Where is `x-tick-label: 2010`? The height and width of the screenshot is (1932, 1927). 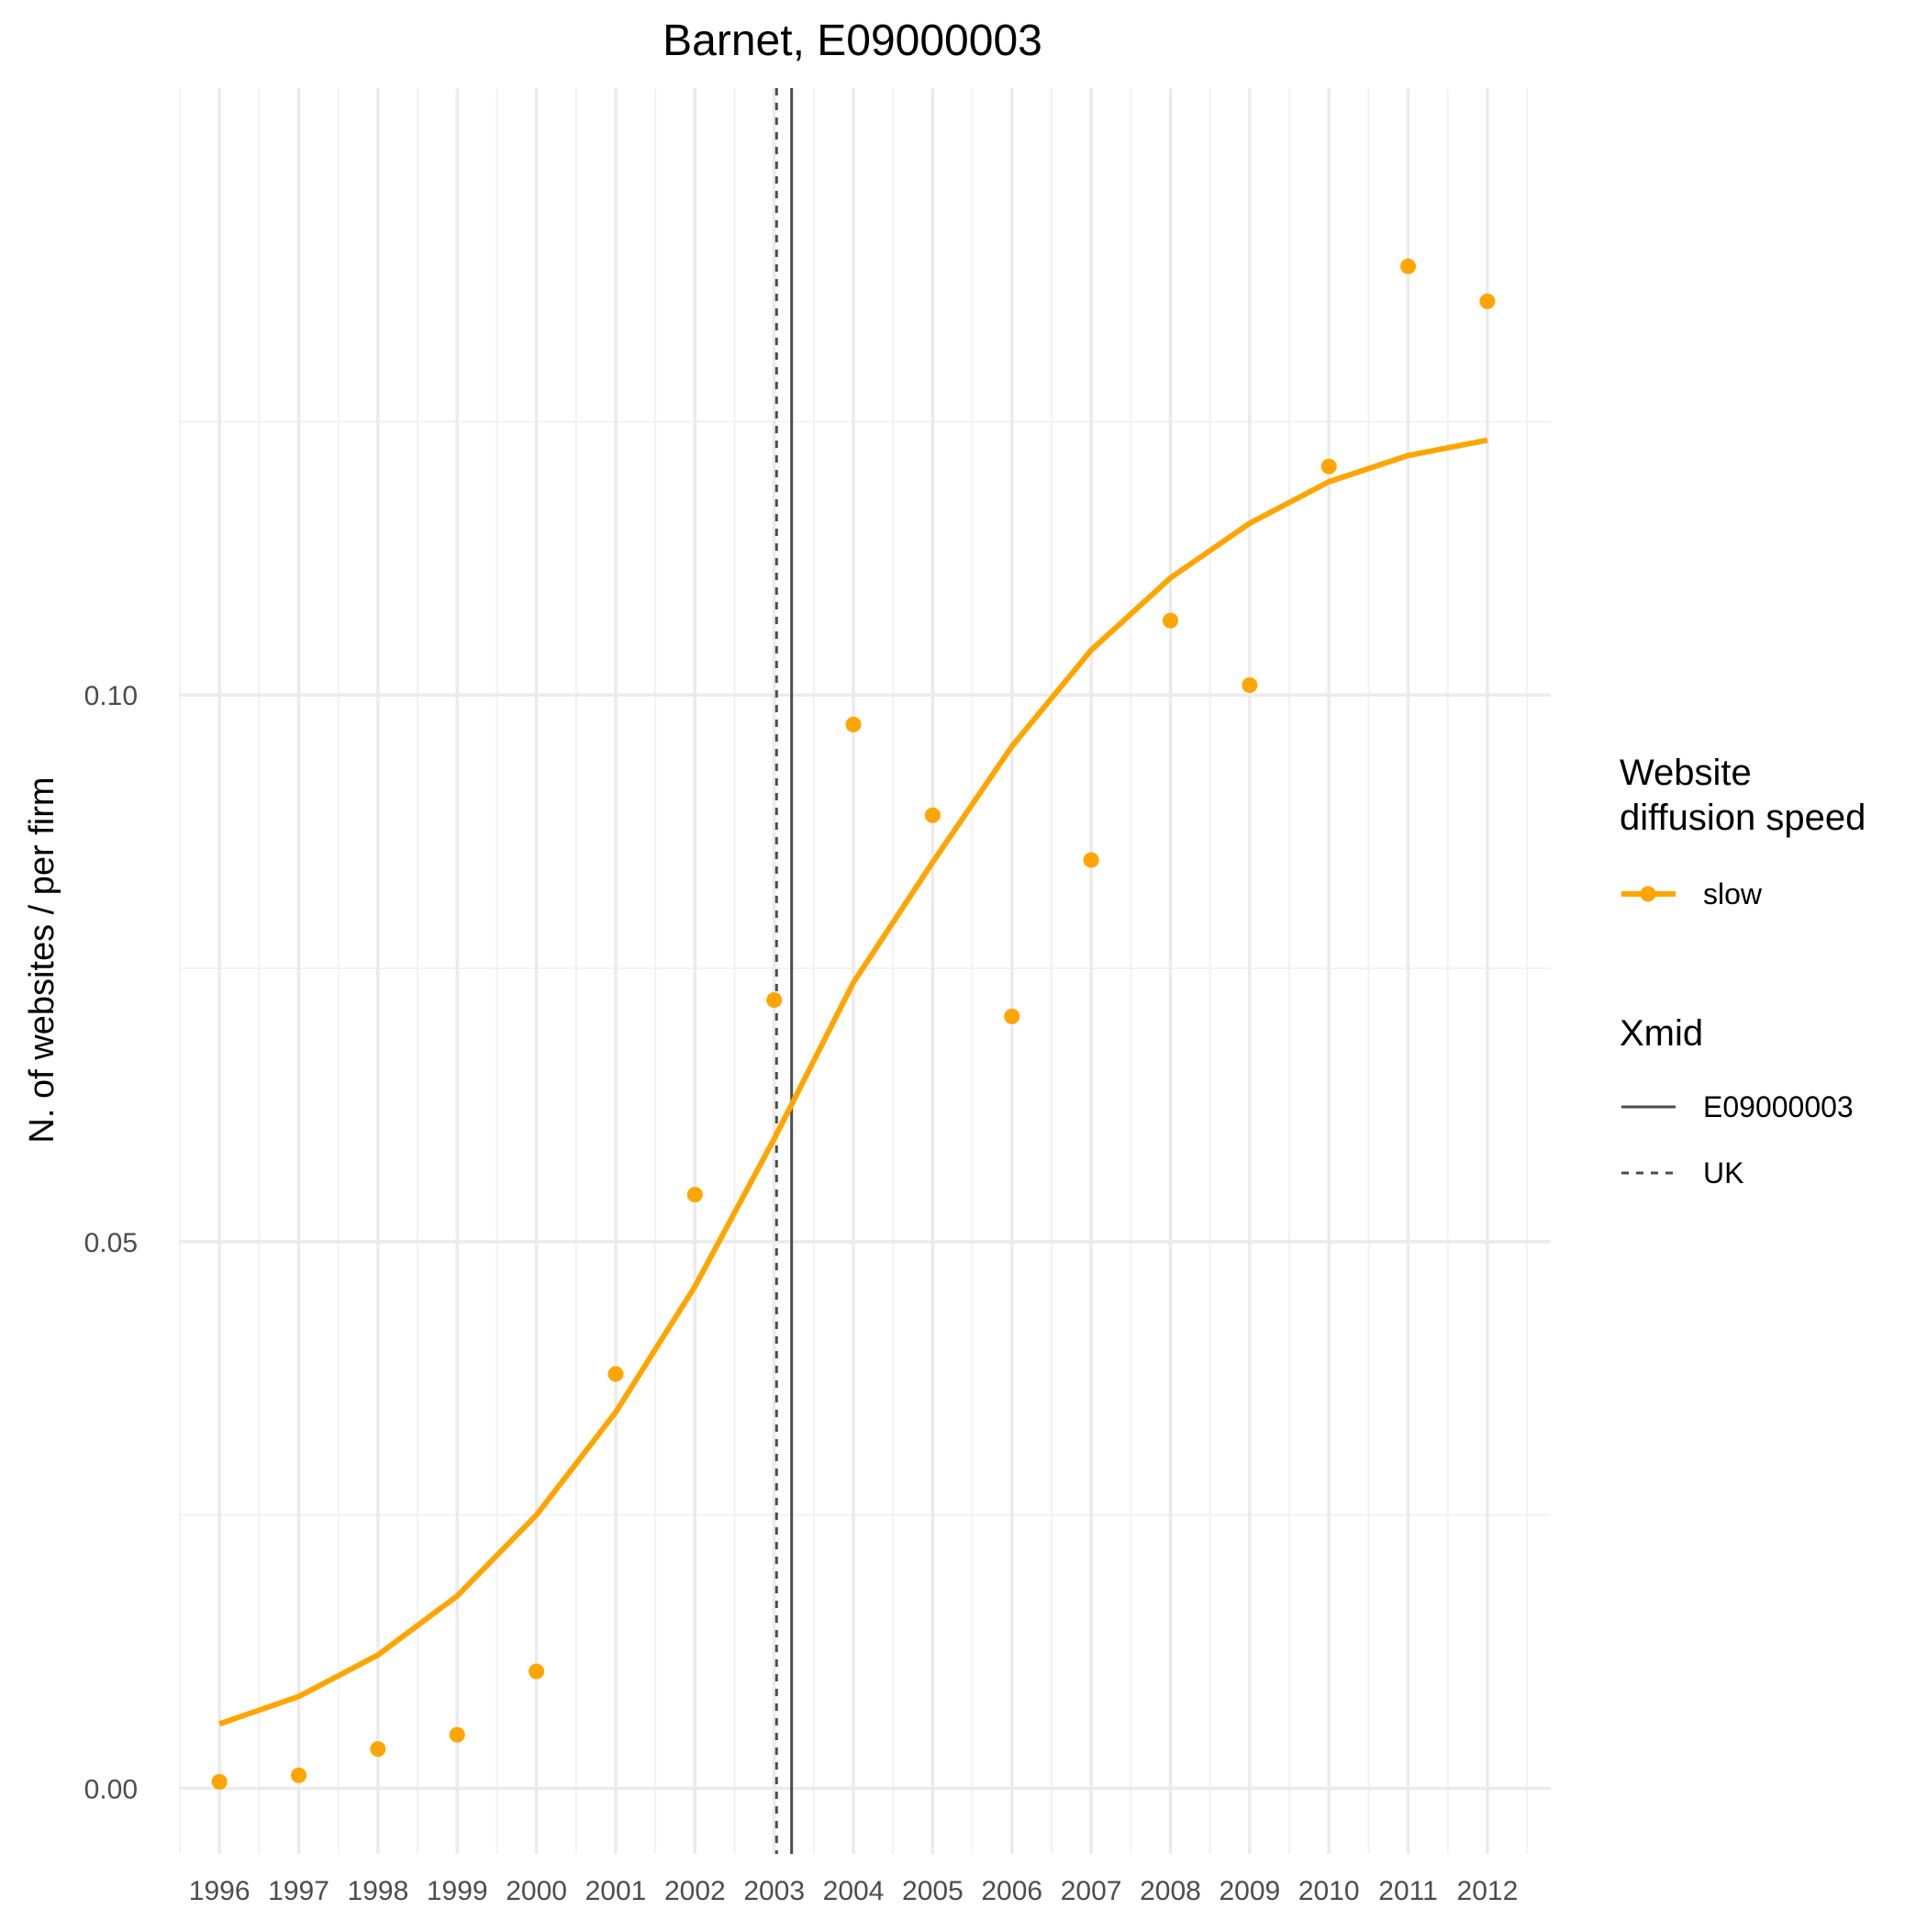
x-tick-label: 2010 is located at coordinates (1329, 1891).